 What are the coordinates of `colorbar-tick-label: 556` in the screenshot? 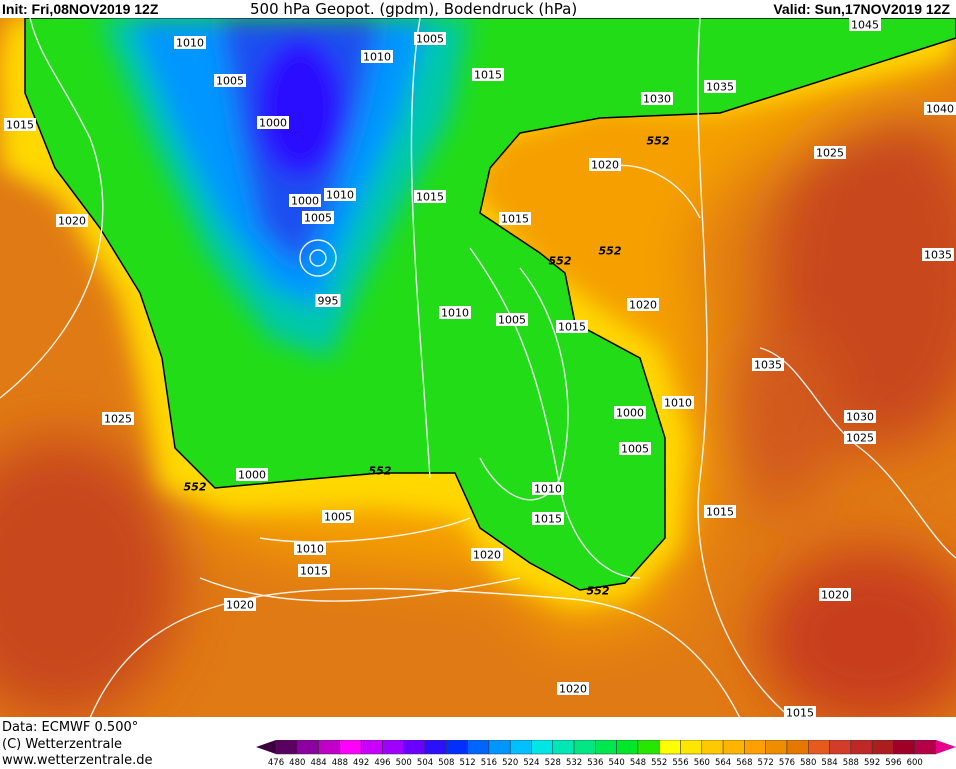 It's located at (680, 763).